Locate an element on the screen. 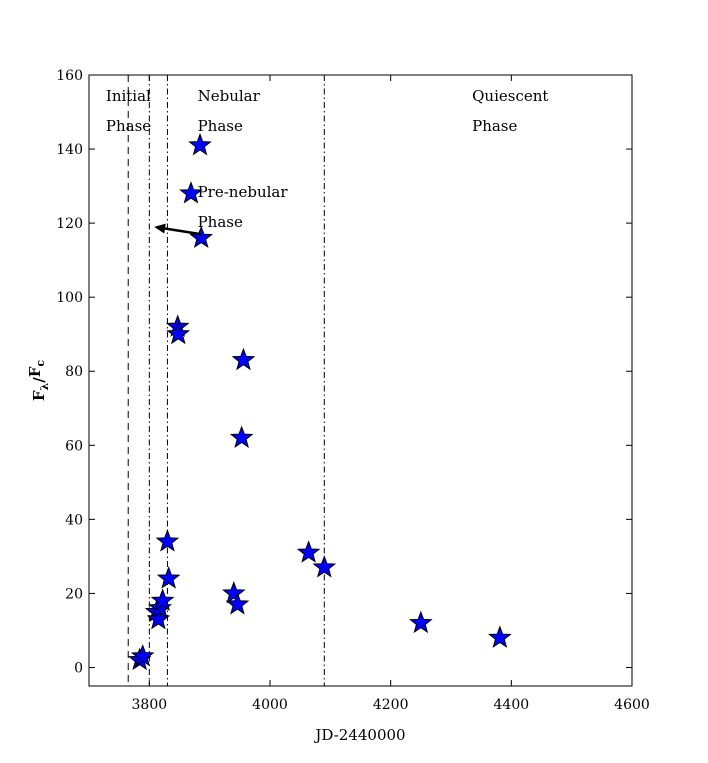 The image size is (708, 763). phase-annotation: Quiescent Phase is located at coordinates (510, 111).